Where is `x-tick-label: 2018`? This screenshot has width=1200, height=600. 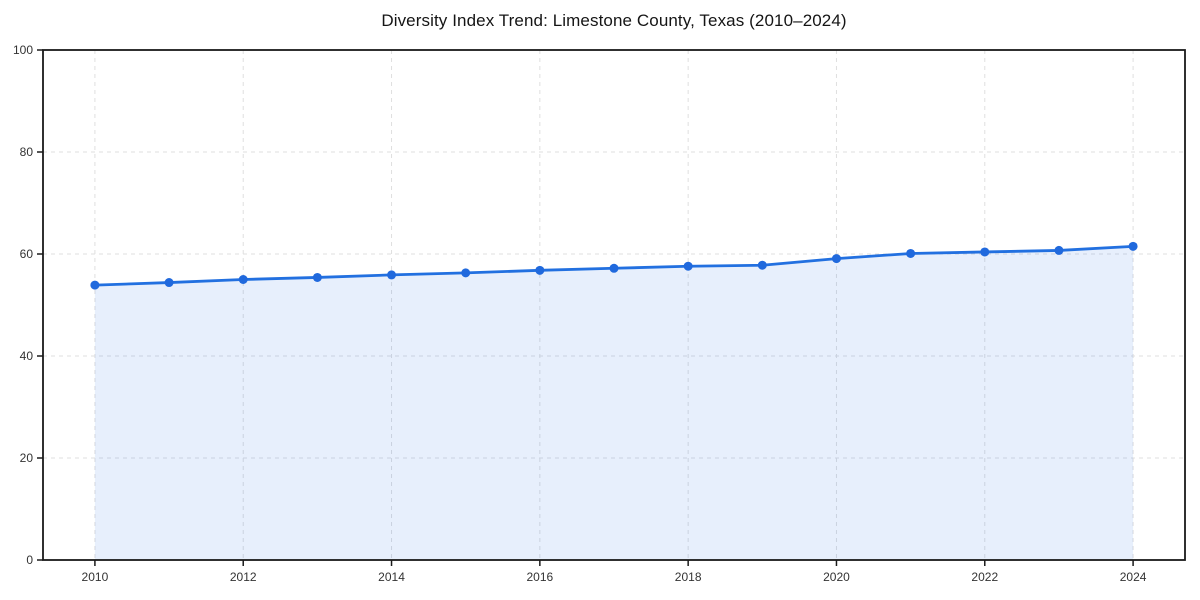 x-tick-label: 2018 is located at coordinates (688, 577).